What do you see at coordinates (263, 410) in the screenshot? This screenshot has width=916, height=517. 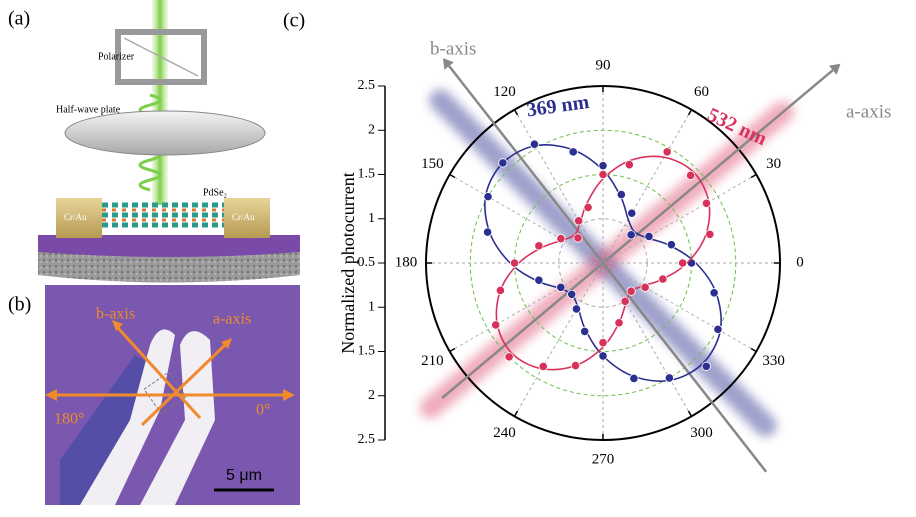 I see `angle-label: 0°` at bounding box center [263, 410].